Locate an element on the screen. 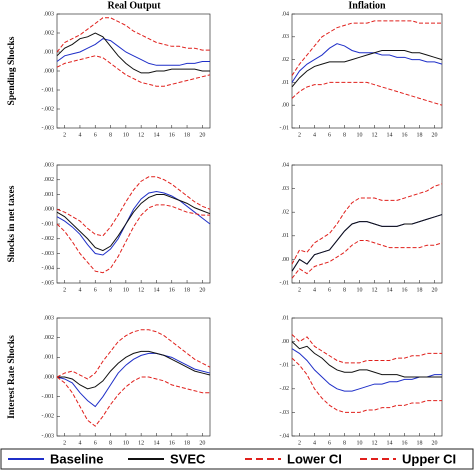 The image size is (474, 470). y-tick-label: -.004 is located at coordinates (48, 269).